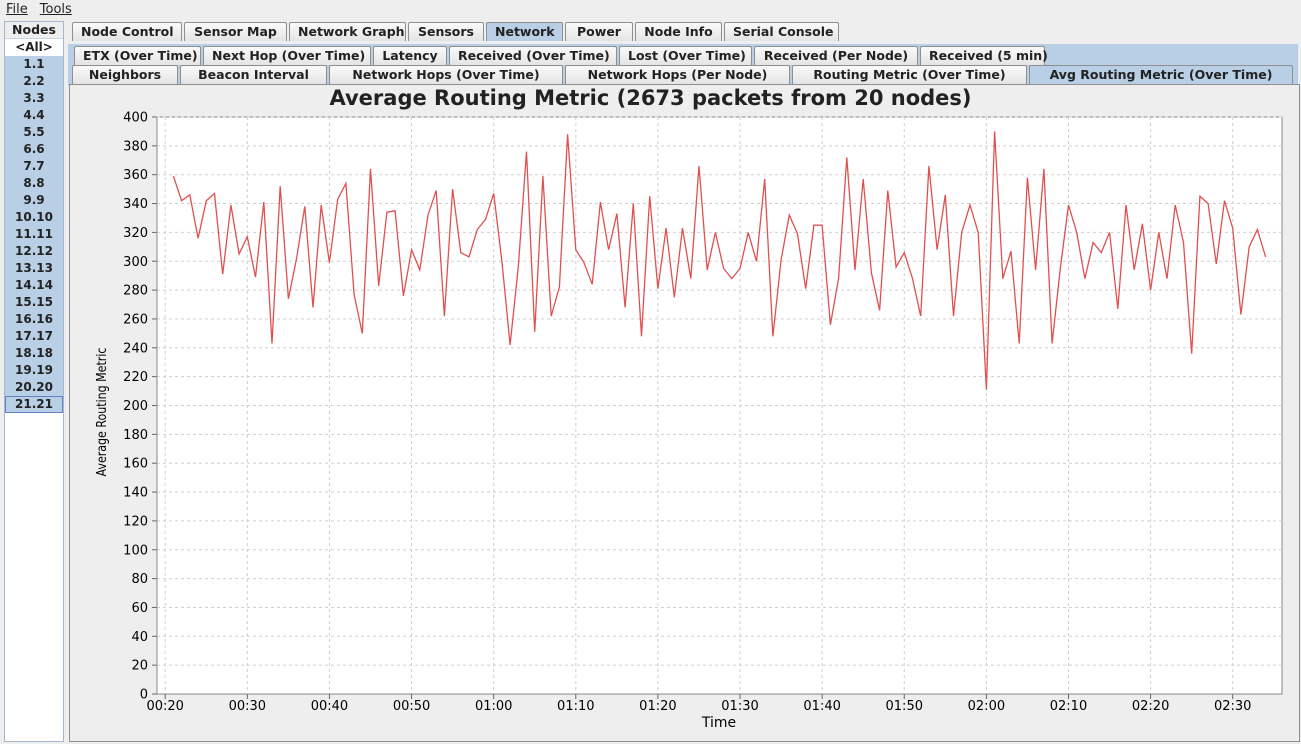 The image size is (1301, 744). Describe the element at coordinates (34, 268) in the screenshot. I see `node-item: 13.13` at that location.